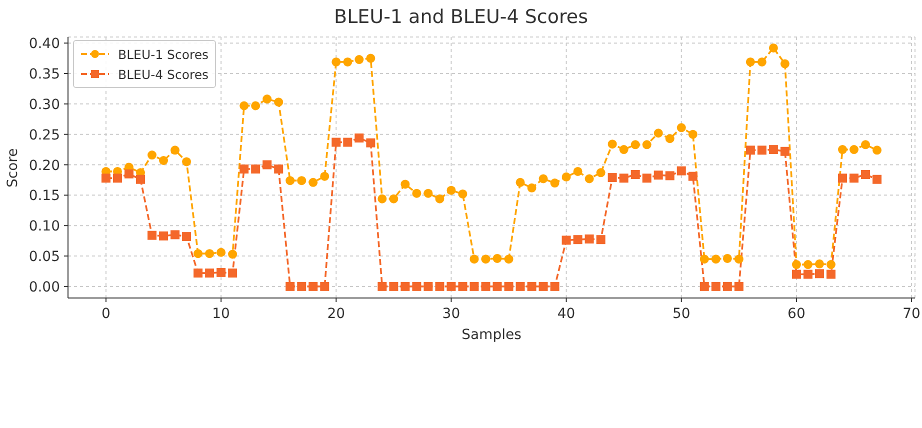 Image resolution: width=922 pixels, height=428 pixels. I want to click on x-tick-label: 60, so click(797, 314).